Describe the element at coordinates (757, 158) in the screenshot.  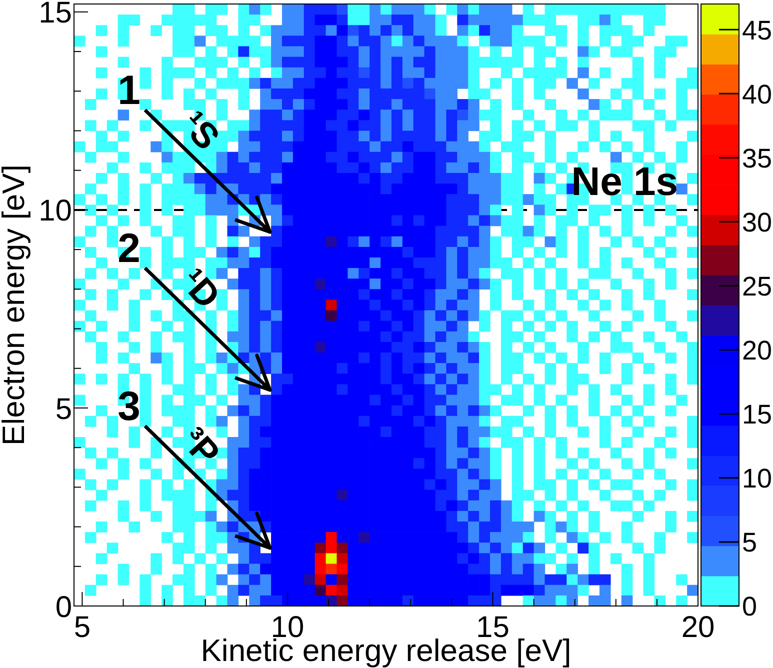
I see `color-bar-label: 35` at that location.